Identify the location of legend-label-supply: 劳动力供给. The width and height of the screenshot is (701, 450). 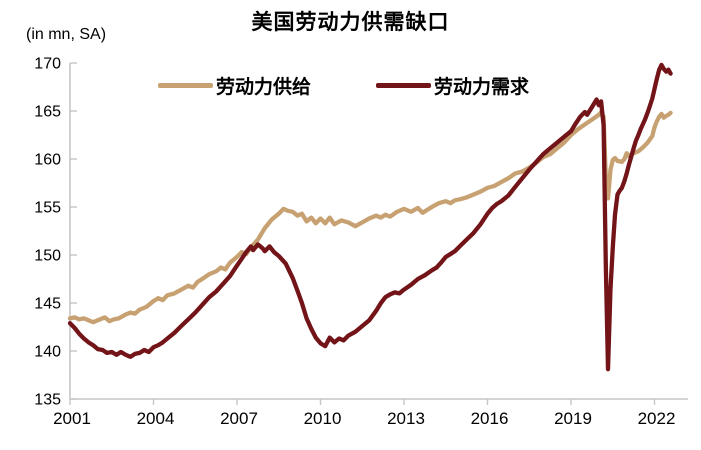
(264, 87).